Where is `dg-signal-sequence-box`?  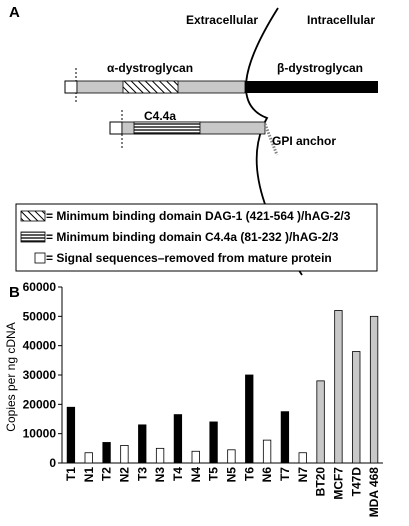 dg-signal-sequence-box is located at coordinates (71, 87).